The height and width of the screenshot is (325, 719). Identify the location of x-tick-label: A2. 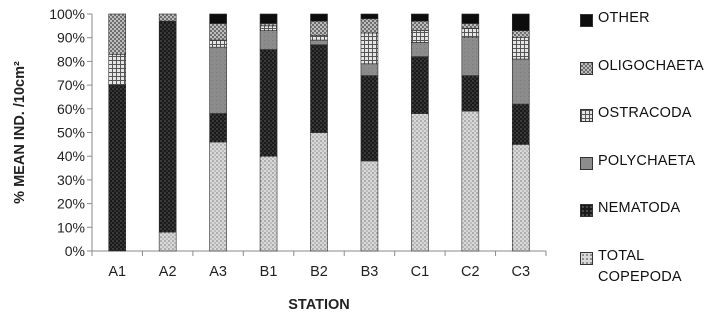
(168, 272).